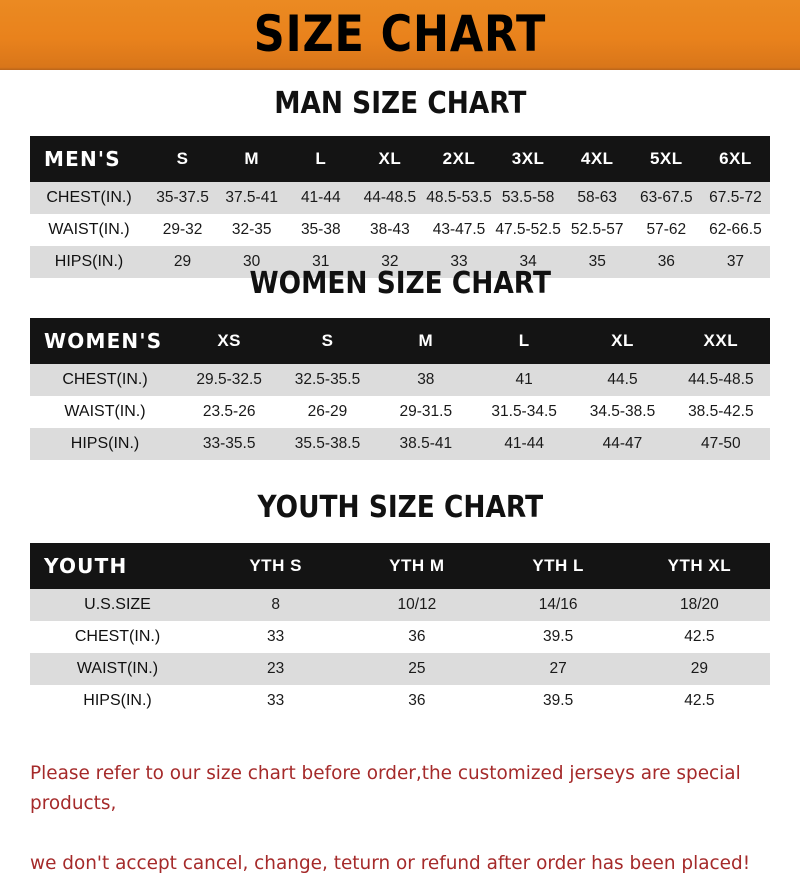 The height and width of the screenshot is (878, 800). I want to click on women-section-title-text: WOMEN SIZE CHART, so click(400, 283).